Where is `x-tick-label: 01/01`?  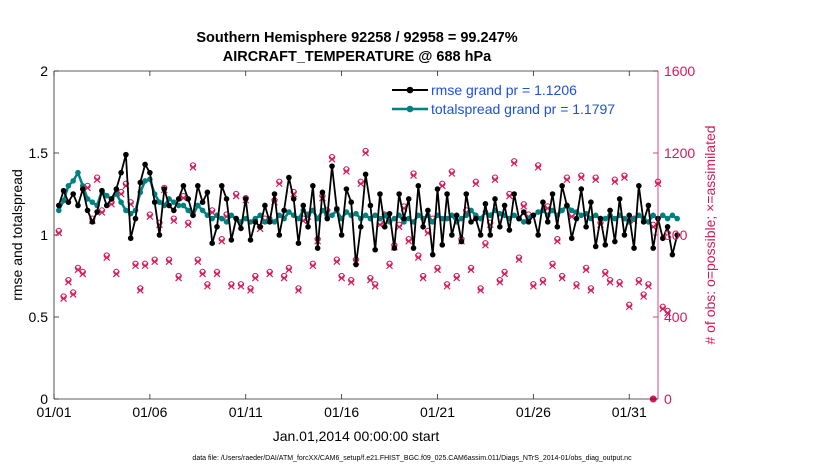 x-tick-label: 01/01 is located at coordinates (53, 412).